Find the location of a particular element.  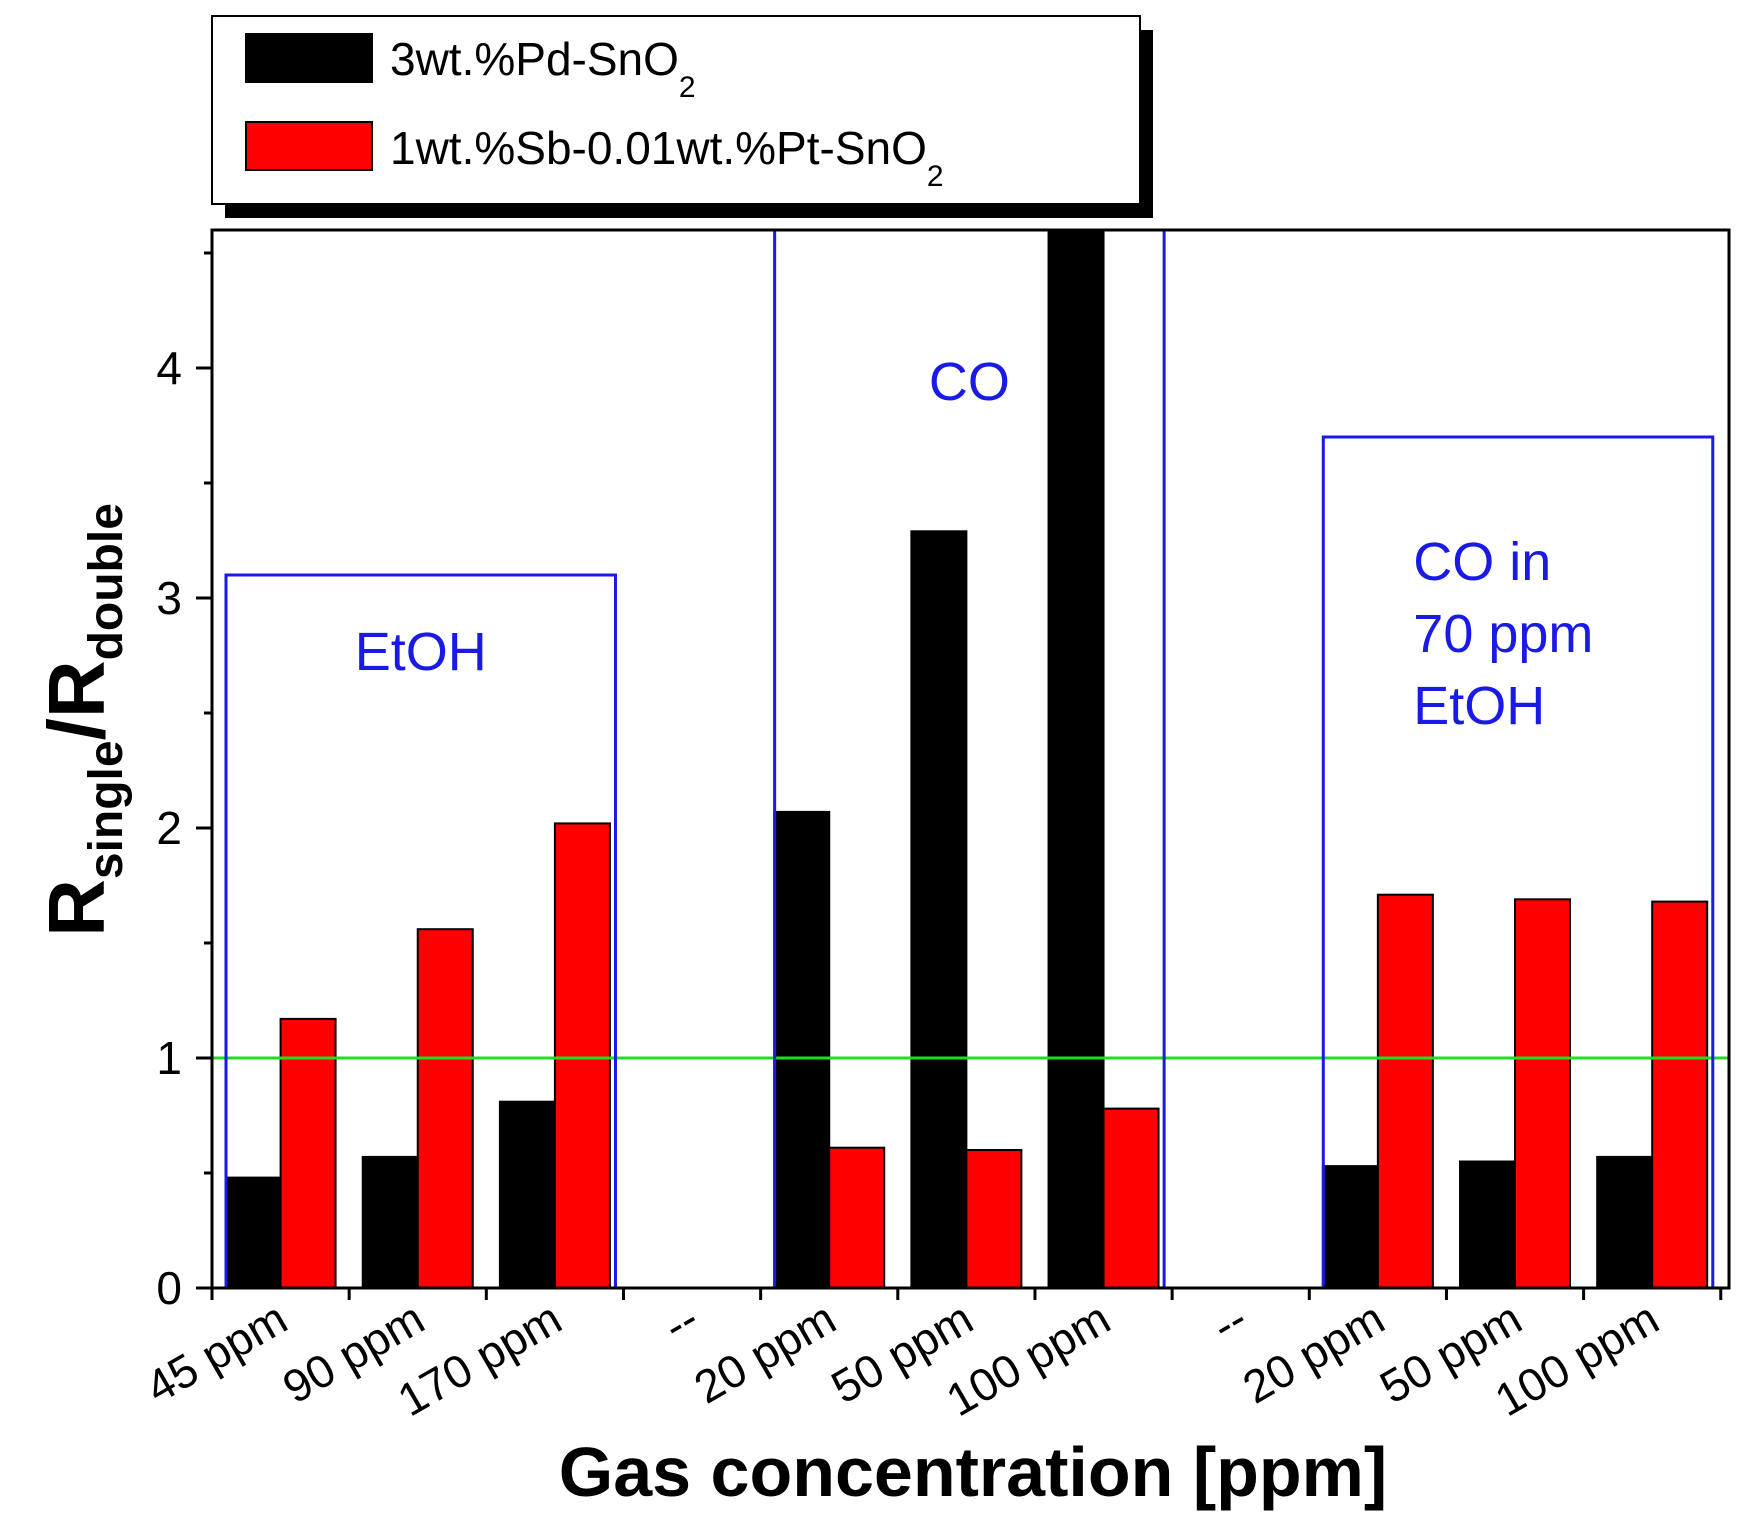

y-tick-label: 0 is located at coordinates (169, 1288).